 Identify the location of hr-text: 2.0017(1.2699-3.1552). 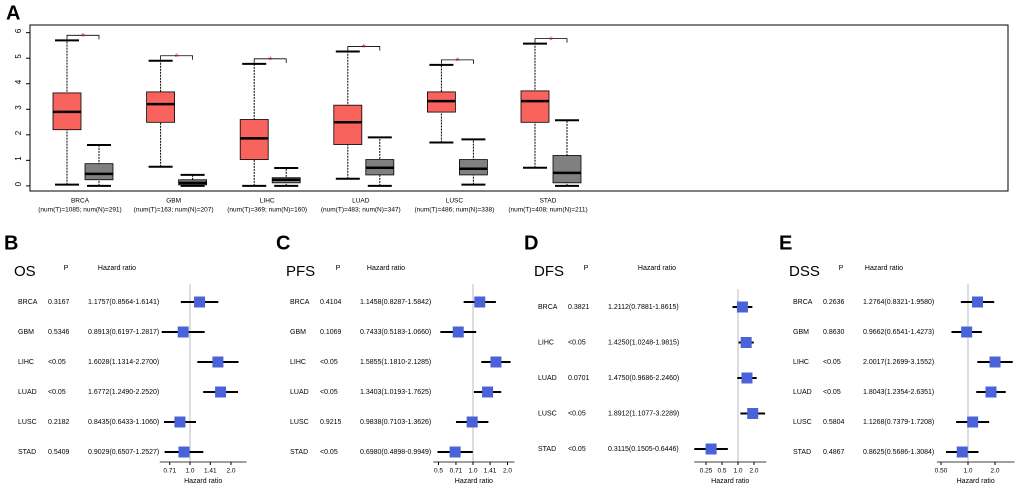
(898, 362).